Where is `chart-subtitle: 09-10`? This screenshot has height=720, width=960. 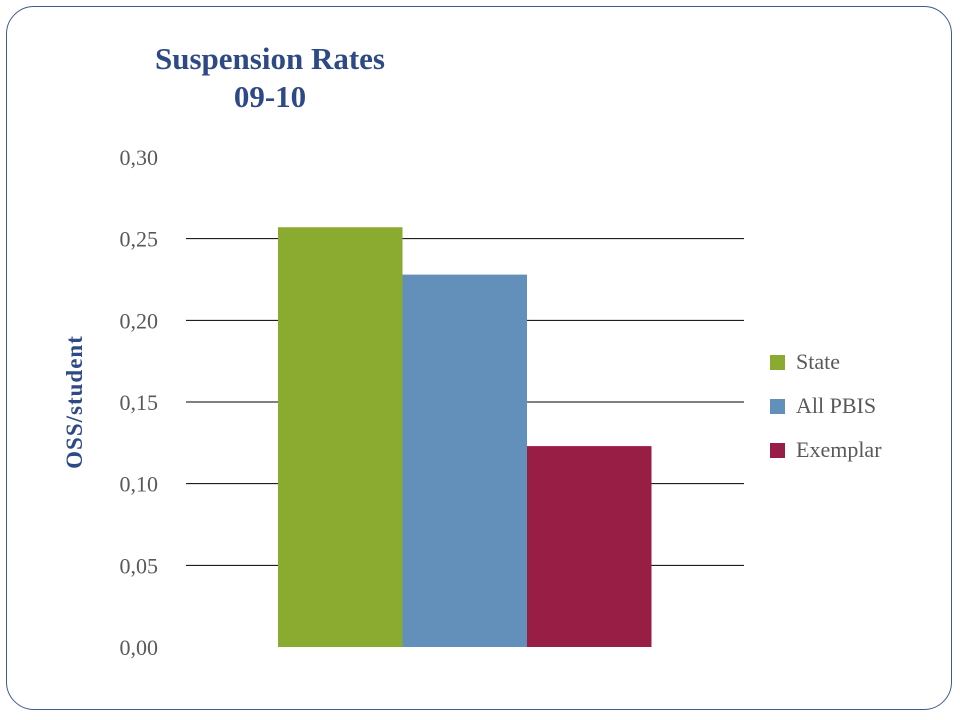
chart-subtitle: 09-10 is located at coordinates (270, 96).